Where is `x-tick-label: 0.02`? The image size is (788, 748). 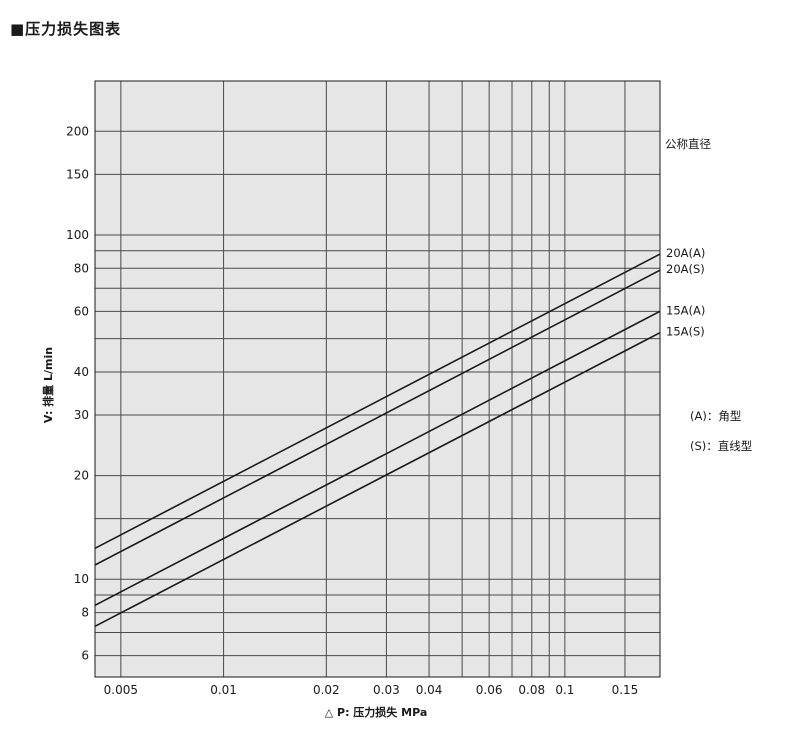 x-tick-label: 0.02 is located at coordinates (326, 690).